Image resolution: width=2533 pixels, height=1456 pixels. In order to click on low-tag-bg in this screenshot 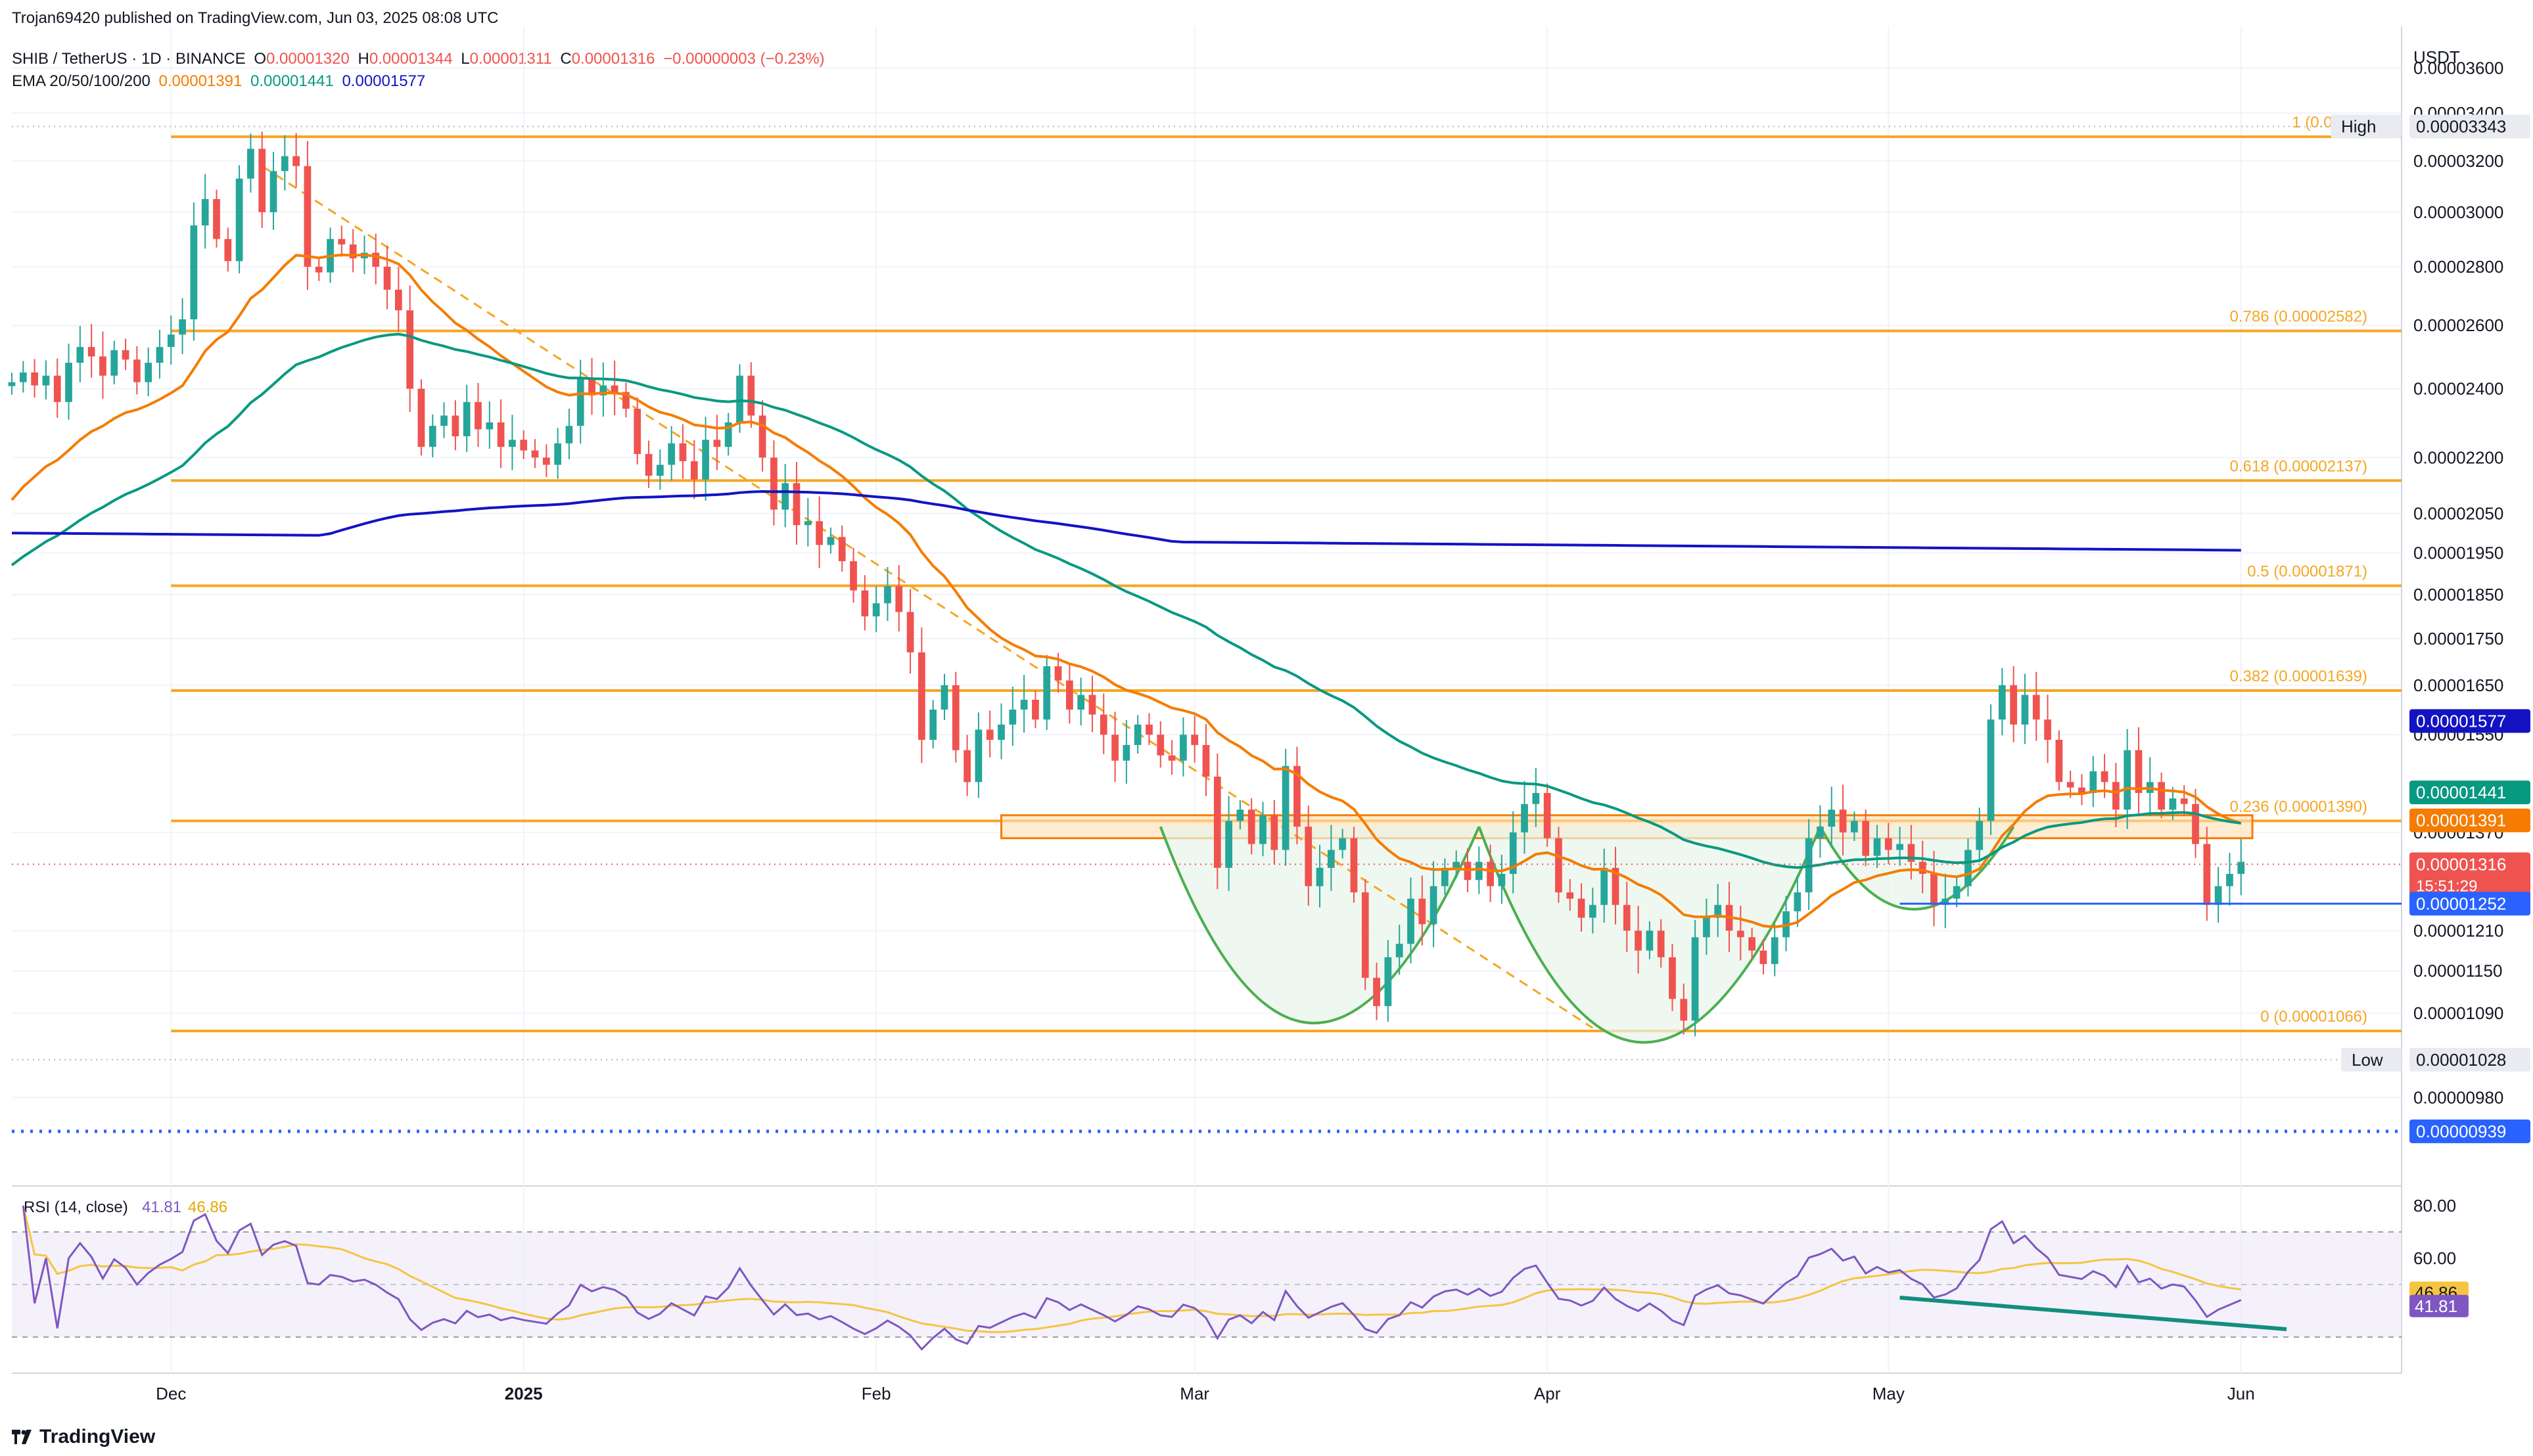, I will do `click(2372, 1059)`.